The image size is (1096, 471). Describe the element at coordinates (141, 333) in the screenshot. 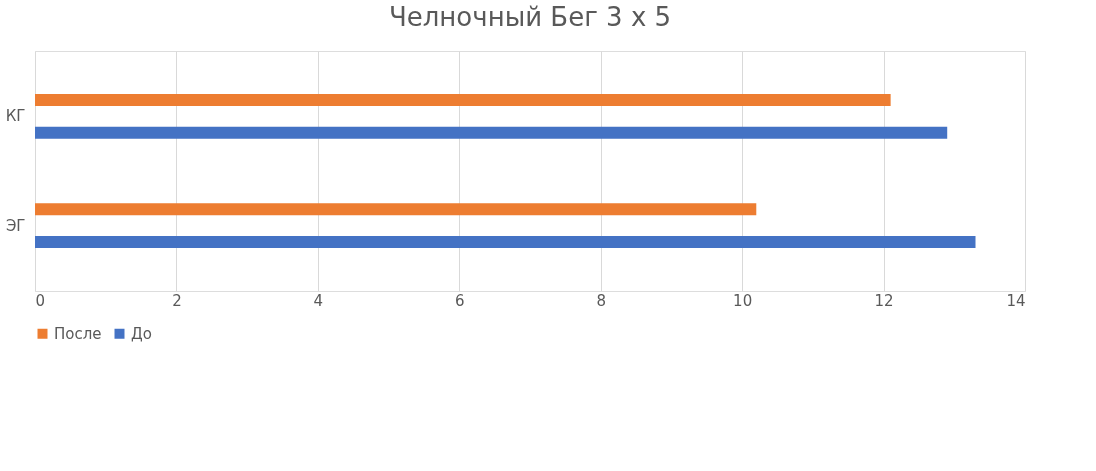

I see `legend-label: До` at that location.